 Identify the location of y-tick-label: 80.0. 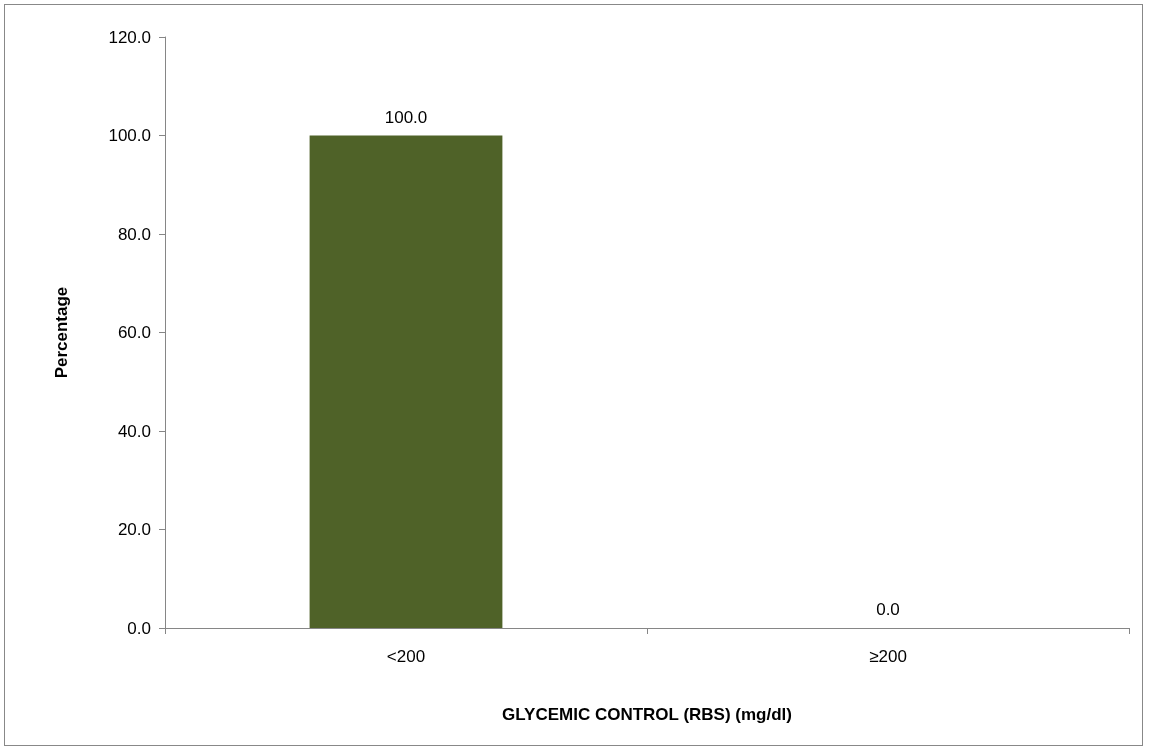
(134, 234).